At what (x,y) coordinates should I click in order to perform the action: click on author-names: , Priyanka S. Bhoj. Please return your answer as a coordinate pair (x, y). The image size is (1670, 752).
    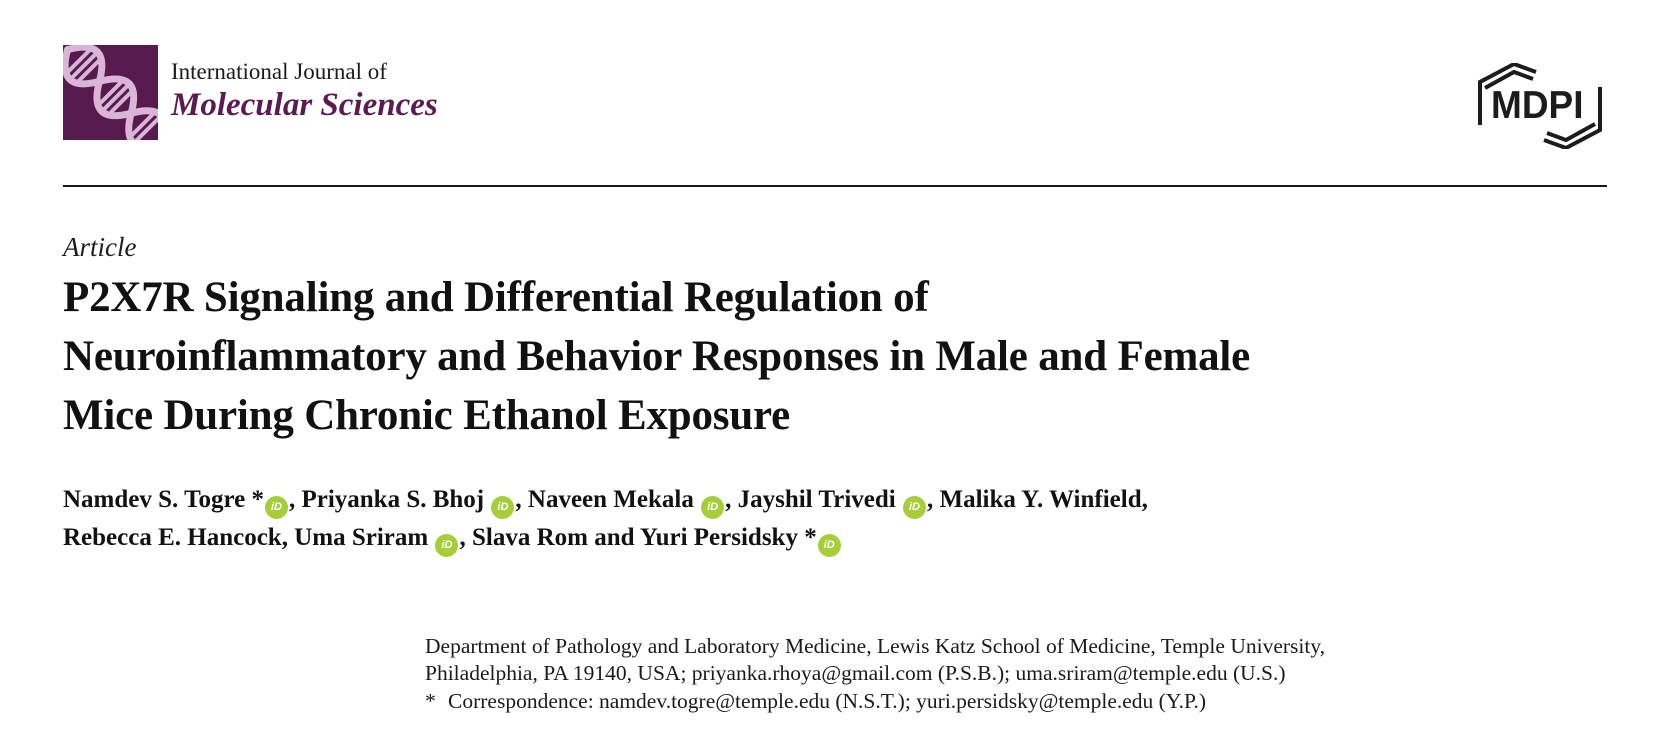
    Looking at the image, I should click on (389, 499).